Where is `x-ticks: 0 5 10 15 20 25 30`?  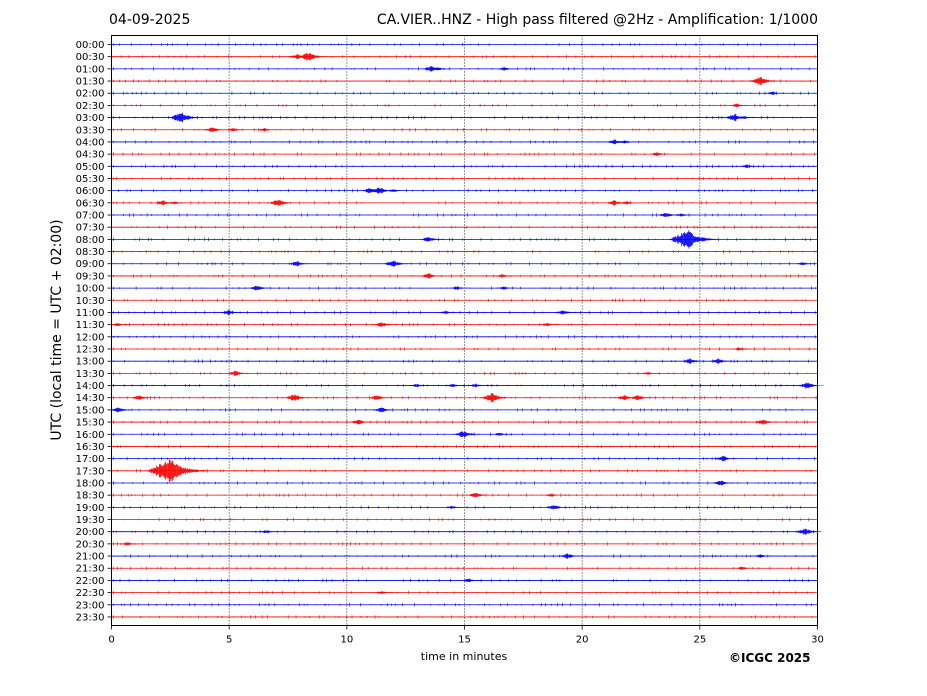
x-ticks: 0 5 10 15 20 25 30 is located at coordinates (466, 635).